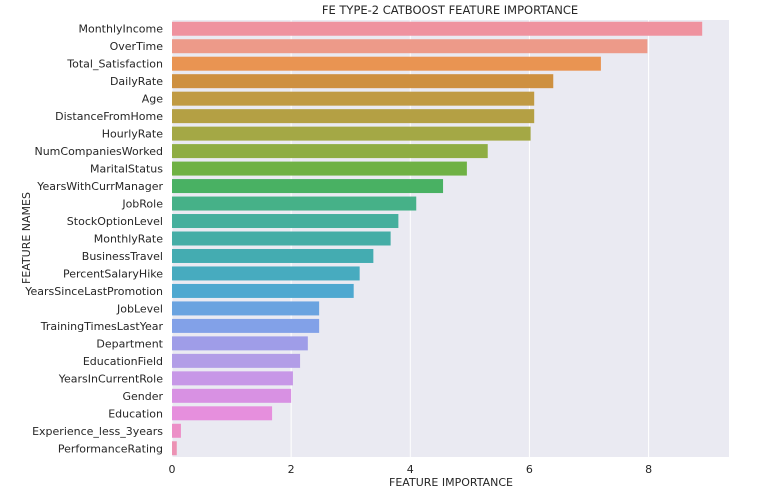  I want to click on y-tick-label: YearsSinceLastPromotion, so click(93, 291).